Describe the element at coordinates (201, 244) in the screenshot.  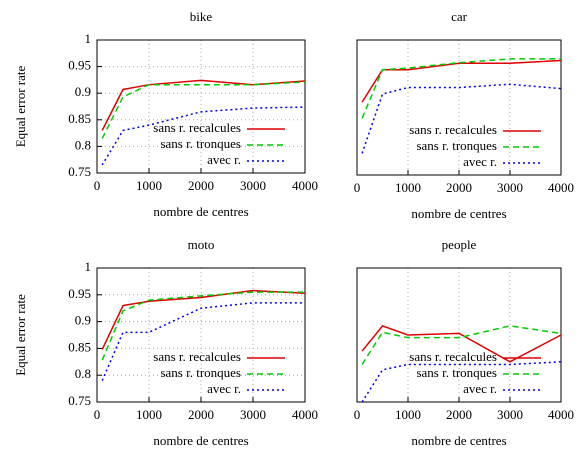
I see `subplot-title: moto` at that location.